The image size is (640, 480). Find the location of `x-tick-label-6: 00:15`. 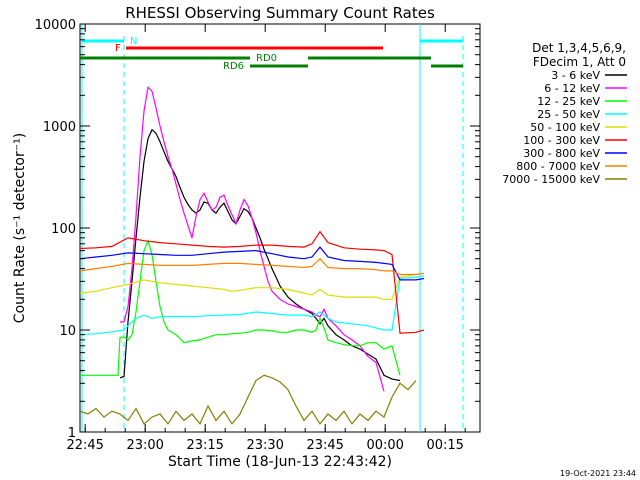

x-tick-label-6: 00:15 is located at coordinates (444, 445).